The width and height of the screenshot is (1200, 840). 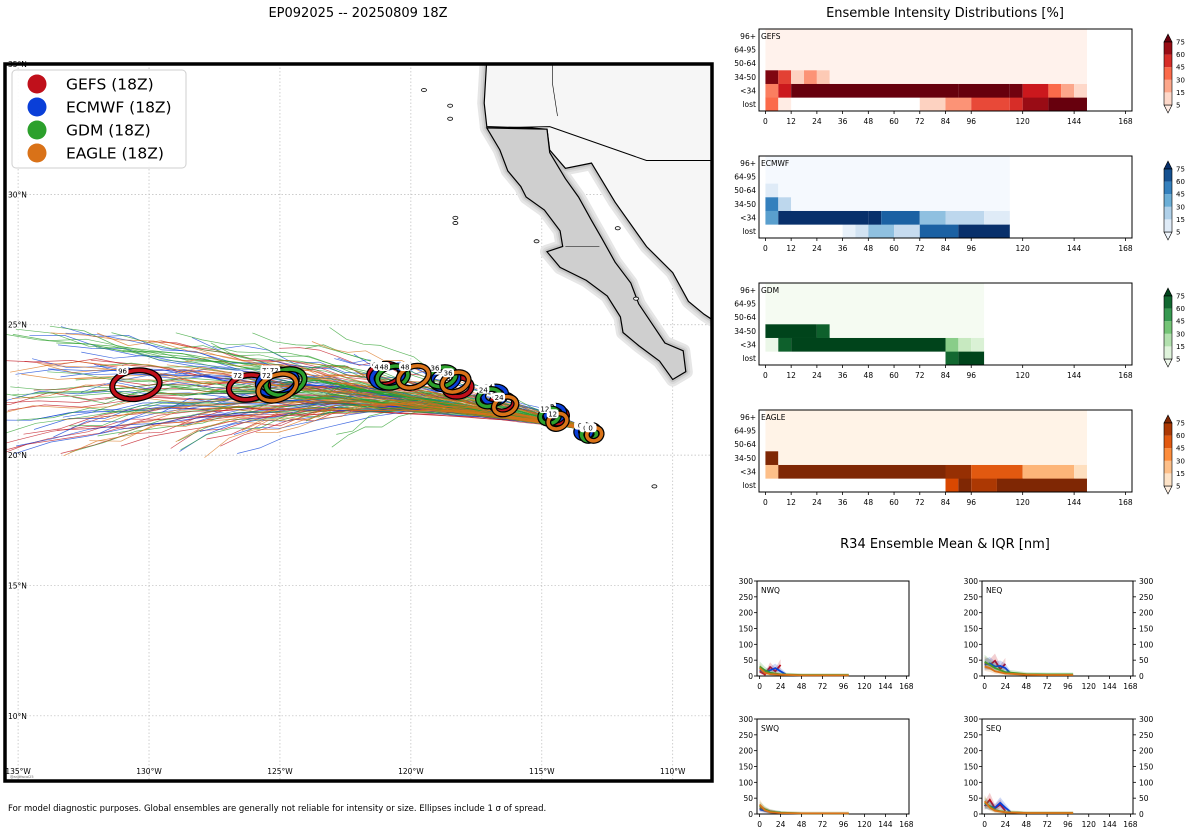 What do you see at coordinates (817, 121) in the screenshot?
I see `x-tick-label: 24` at bounding box center [817, 121].